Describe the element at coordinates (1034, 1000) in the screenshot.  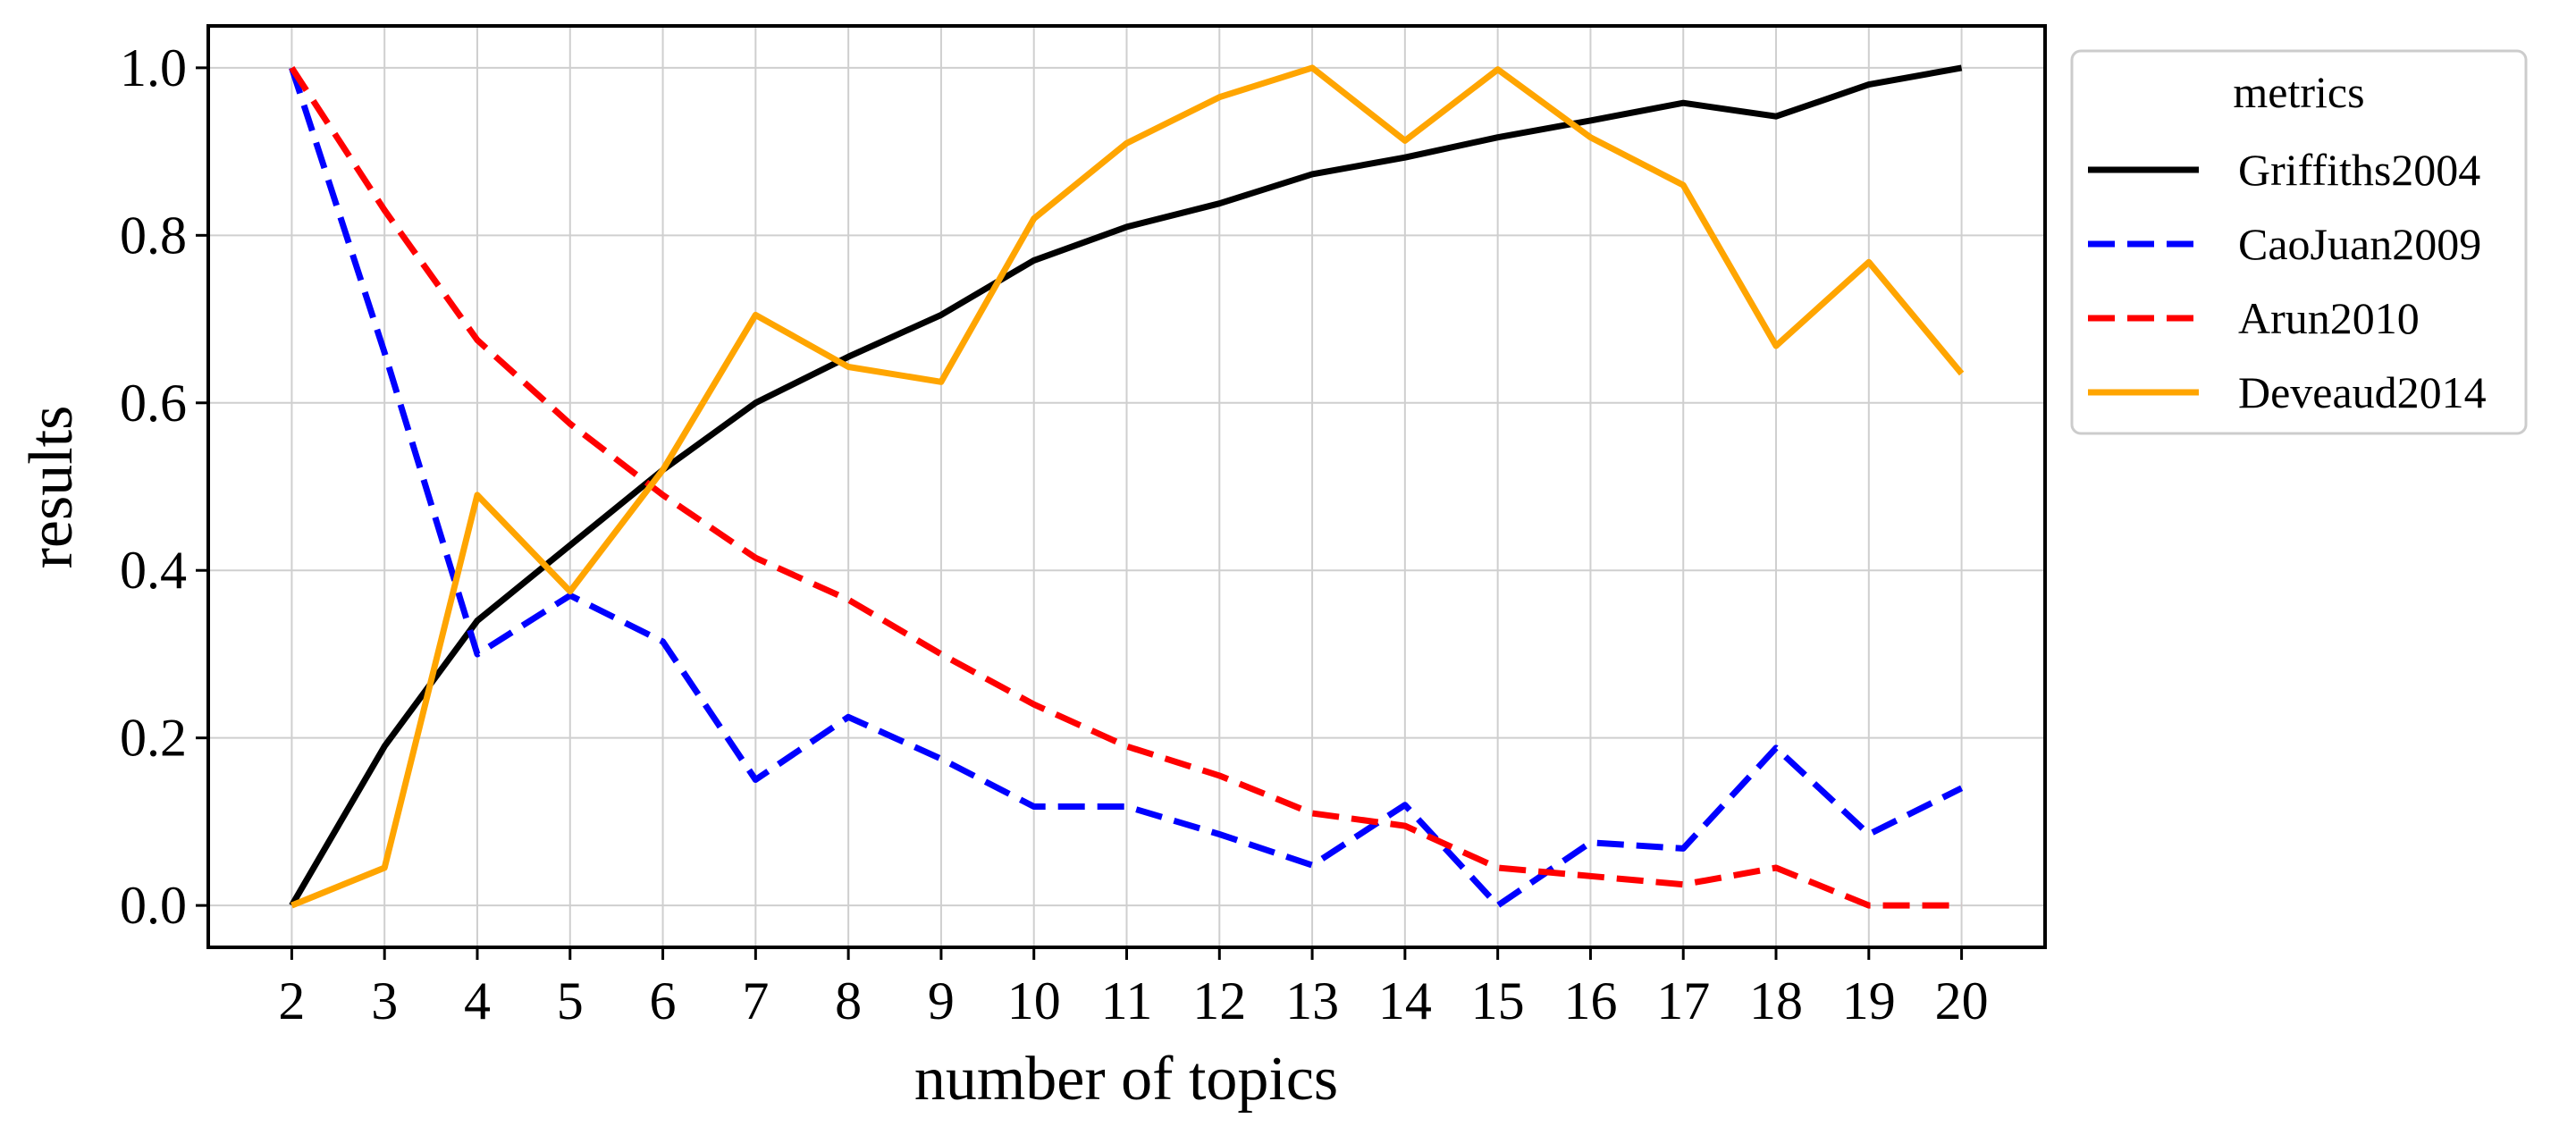
I see `x-tick-label: 10` at that location.